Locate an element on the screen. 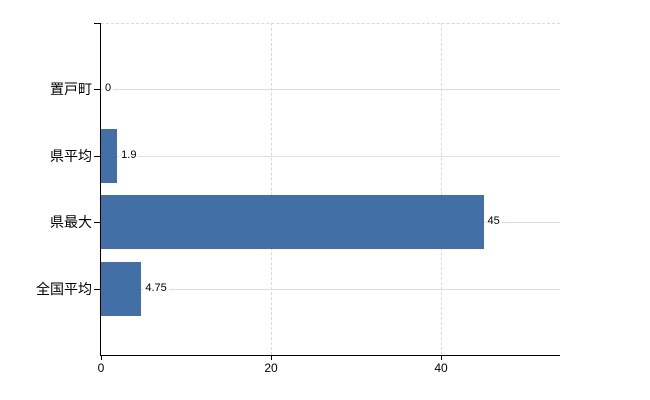  value-label: 0 is located at coordinates (108, 89).